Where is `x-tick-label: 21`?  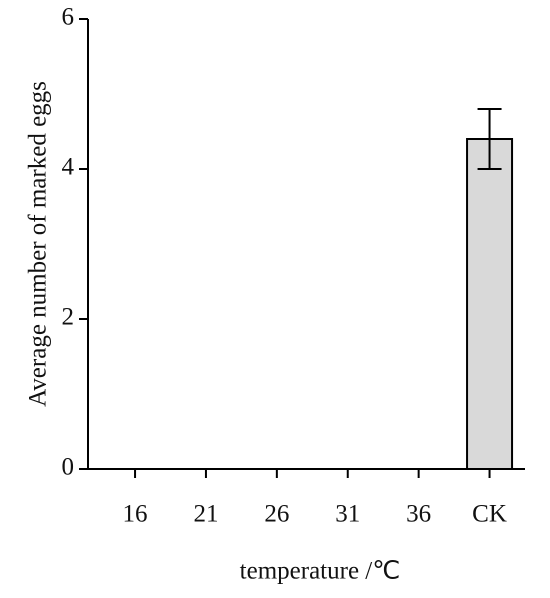
x-tick-label: 21 is located at coordinates (205, 514).